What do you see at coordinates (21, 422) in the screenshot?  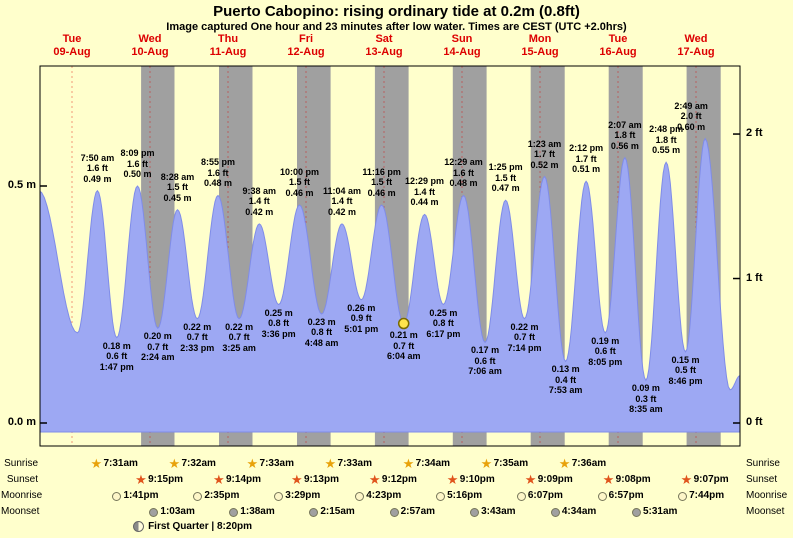 I see `left-axis-label: 0.0 m` at bounding box center [21, 422].